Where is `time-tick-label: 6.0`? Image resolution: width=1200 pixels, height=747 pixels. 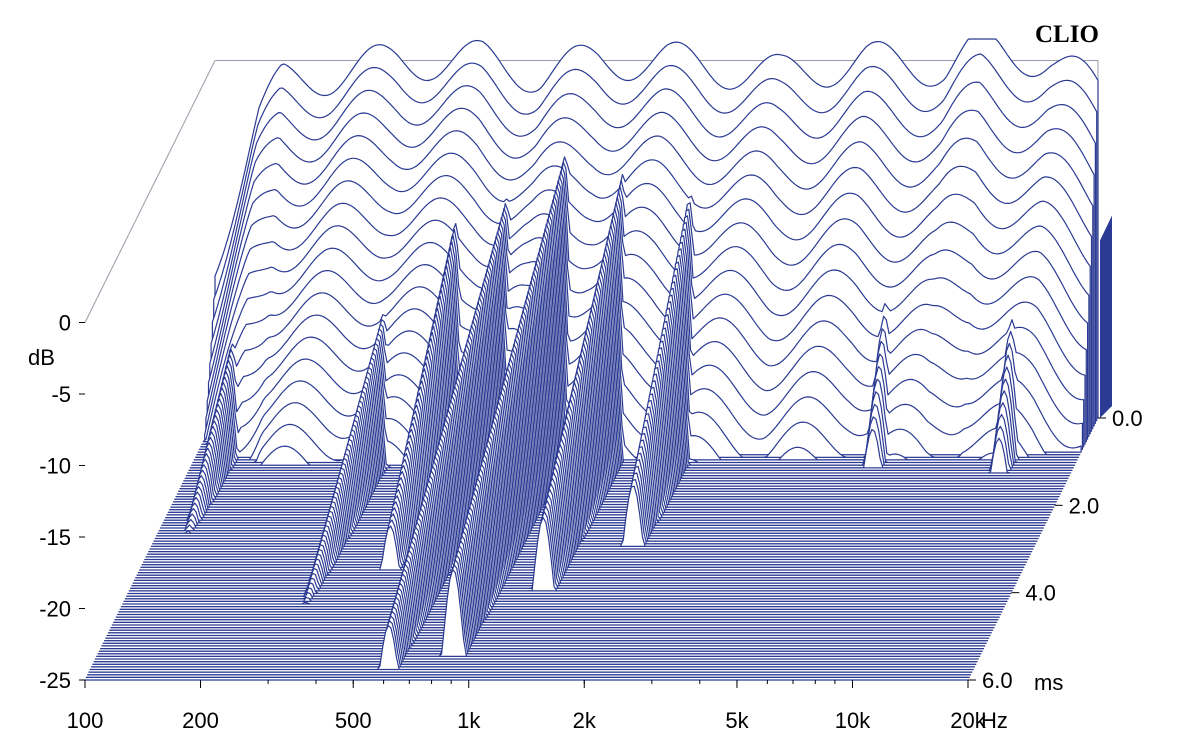 time-tick-label: 6.0 is located at coordinates (997, 680).